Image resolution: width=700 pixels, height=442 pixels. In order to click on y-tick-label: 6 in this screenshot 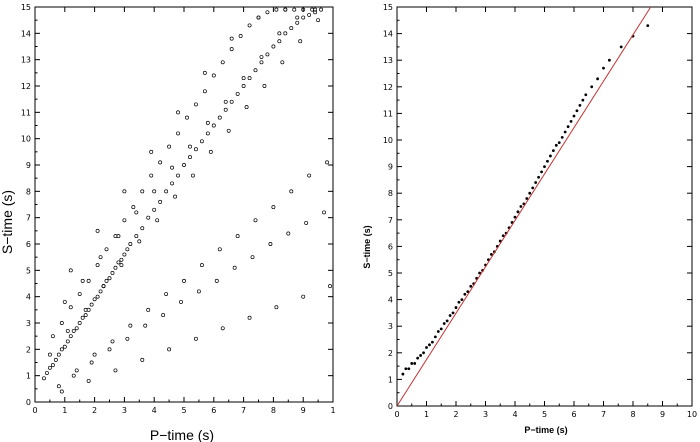, I will do `click(28, 244)`.